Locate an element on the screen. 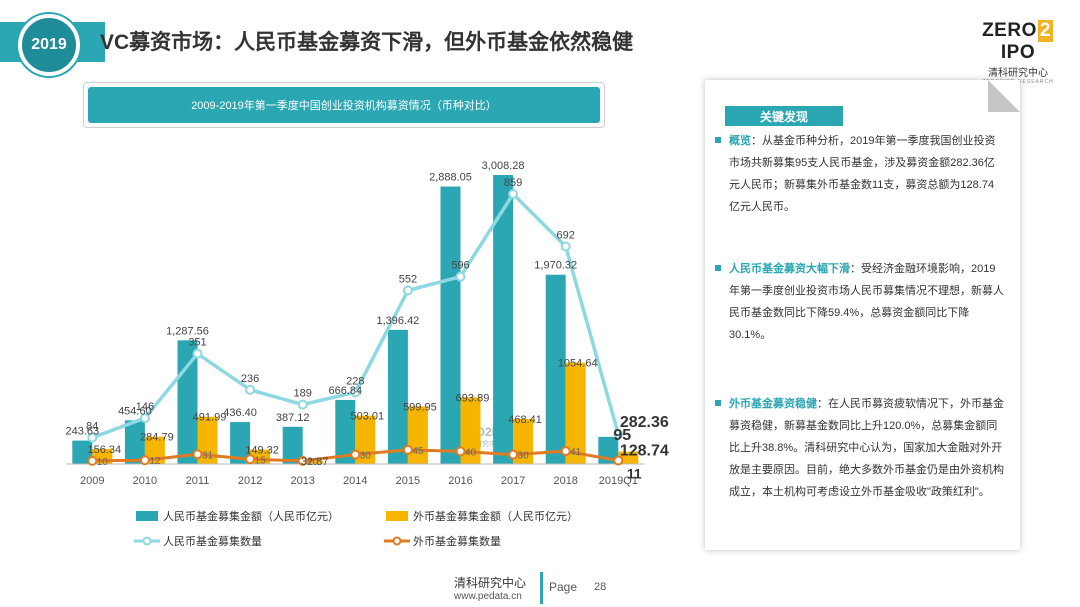  bar-rmb-label: 1,396.42 is located at coordinates (397, 321).